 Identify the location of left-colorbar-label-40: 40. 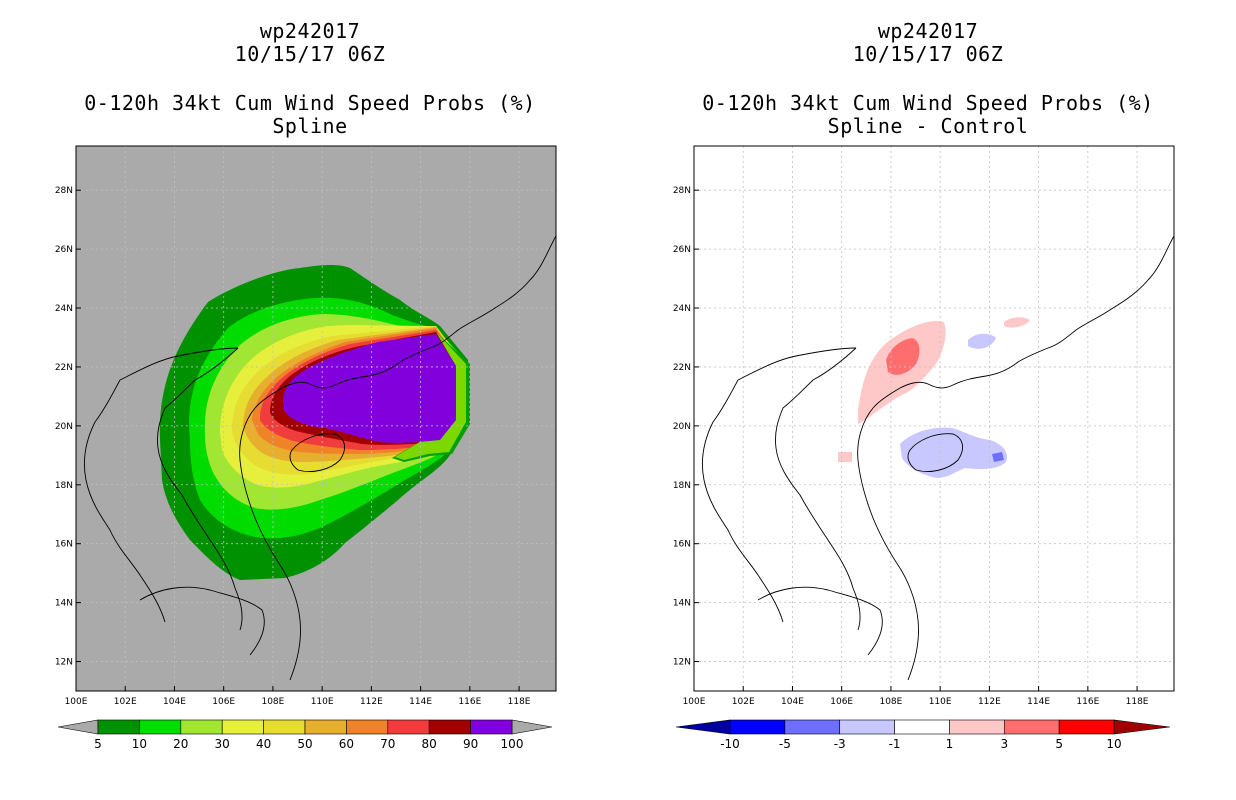
(263, 744).